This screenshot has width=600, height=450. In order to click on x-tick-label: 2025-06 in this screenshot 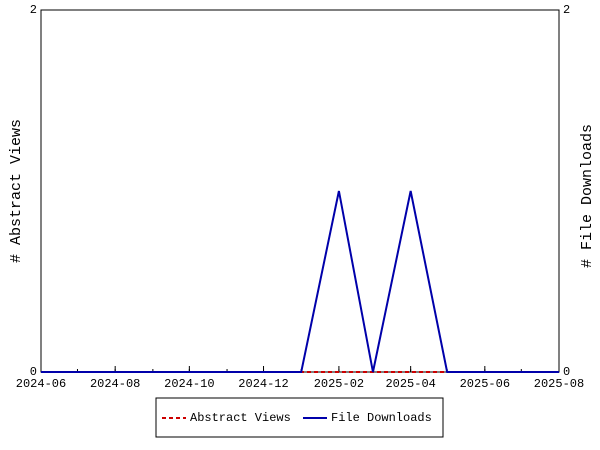, I will do `click(485, 384)`.